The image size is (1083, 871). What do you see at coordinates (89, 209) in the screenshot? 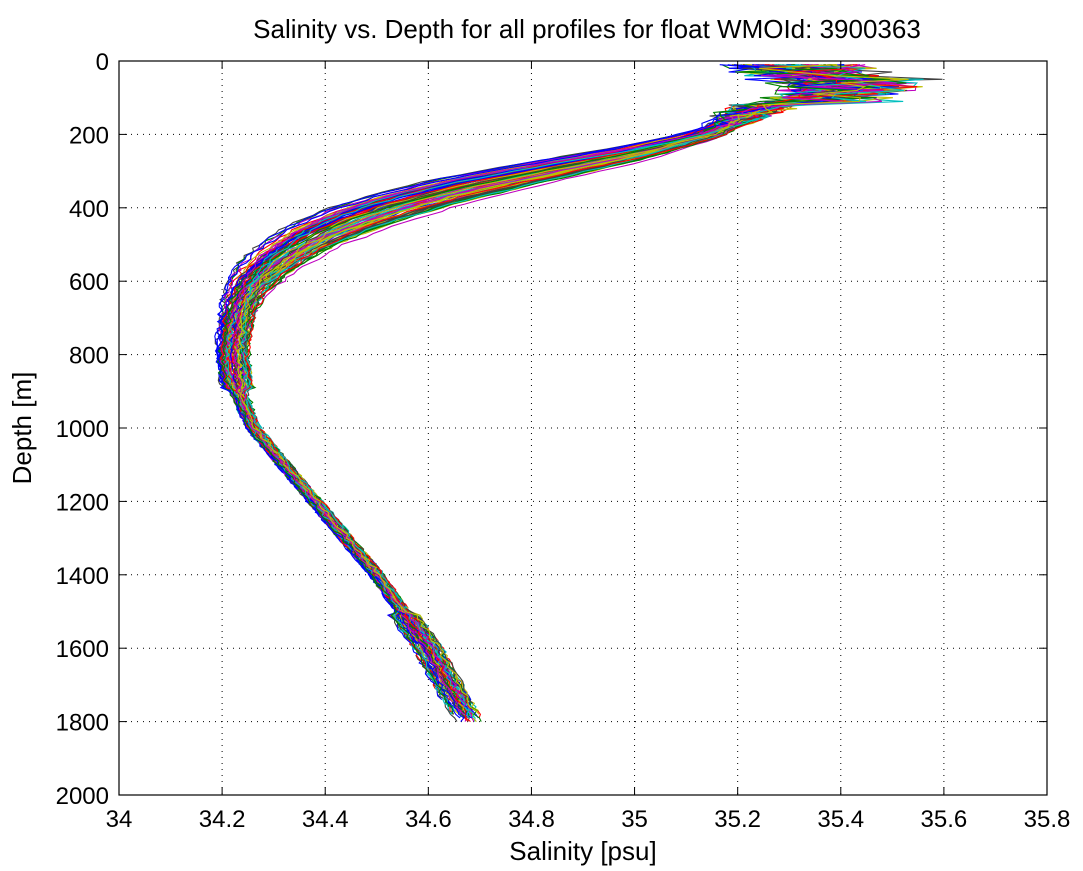
I see `y-tick-label: 400` at bounding box center [89, 209].